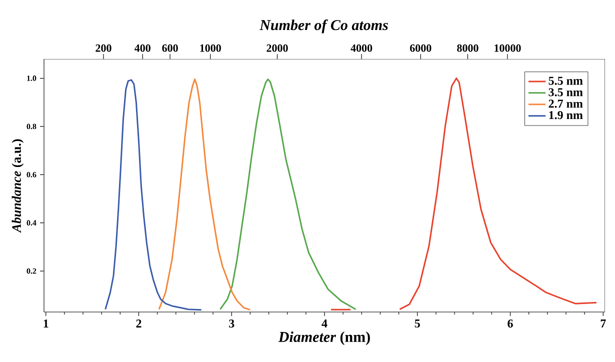  Describe the element at coordinates (324, 338) in the screenshot. I see `x-axis-title: Diameter (nm)` at that location.